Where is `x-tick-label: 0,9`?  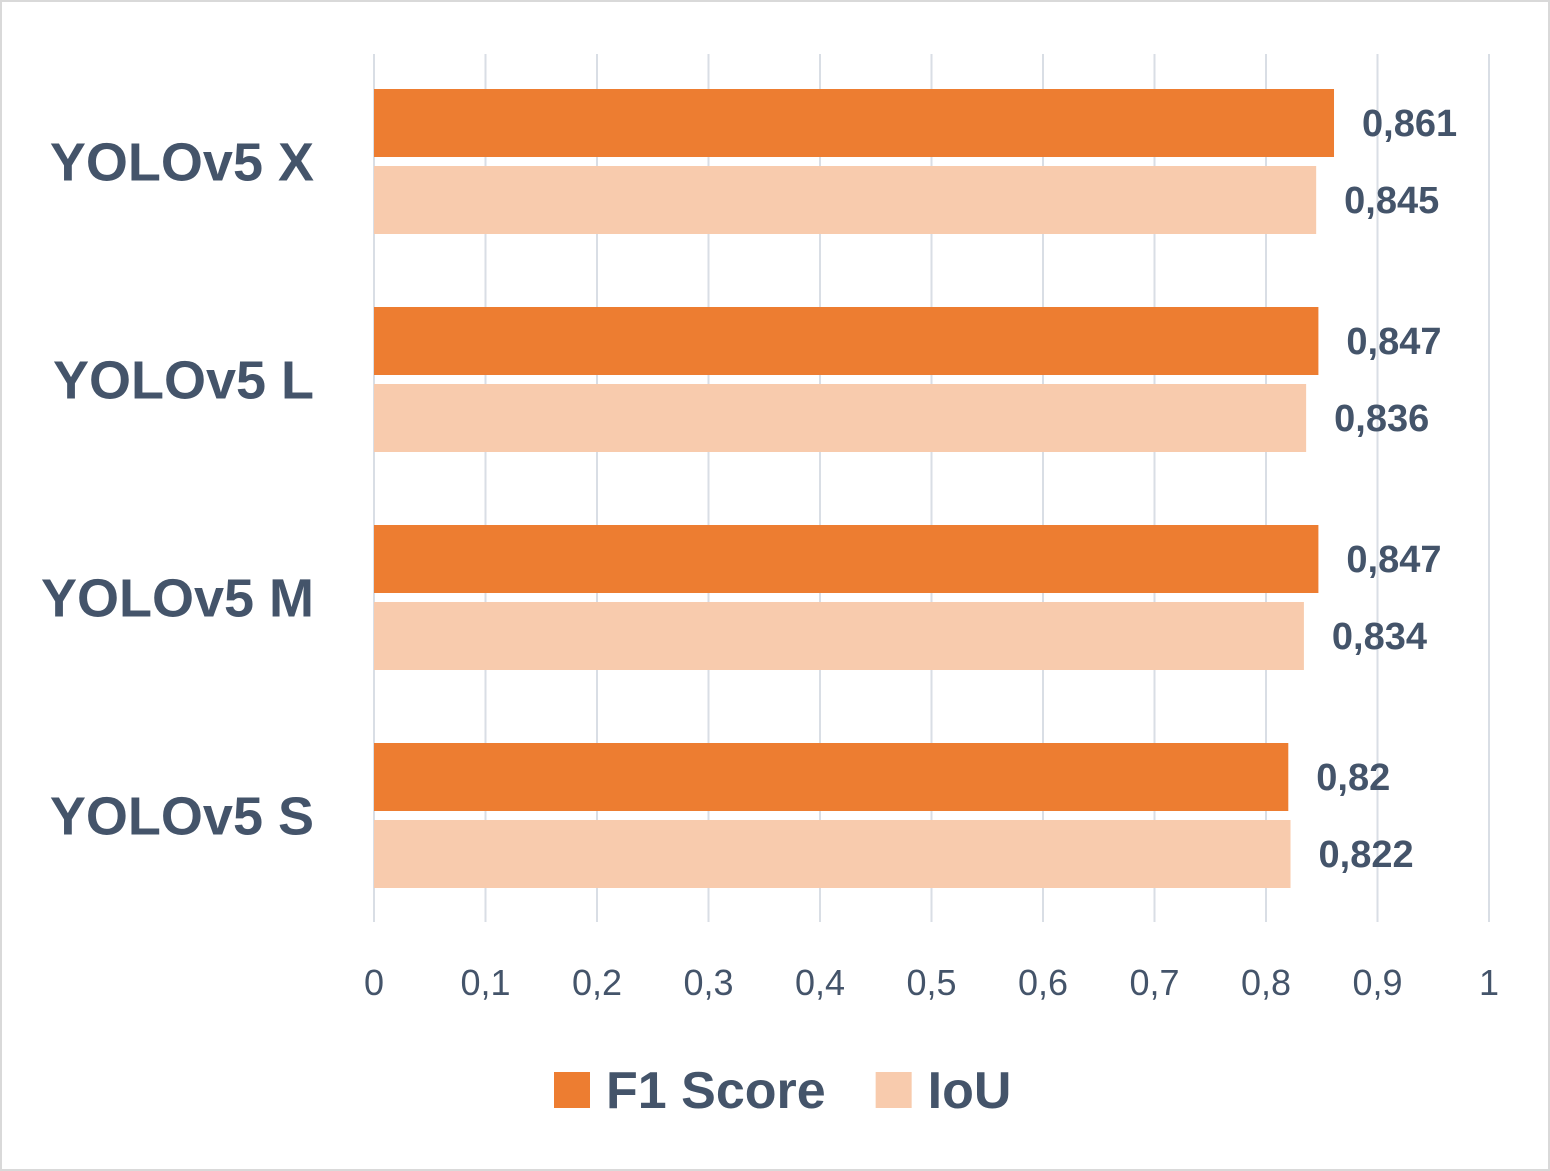
x-tick-label: 0,9 is located at coordinates (1377, 982).